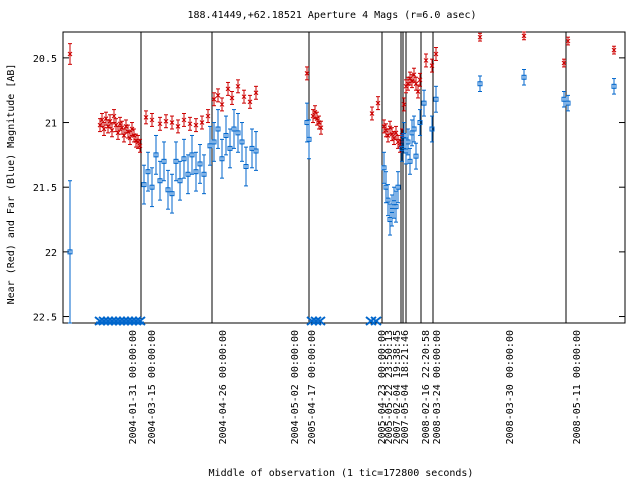 This screenshot has height=480, width=640. Describe the element at coordinates (397, 387) in the screenshot. I see `x-tick-label-7: 2007-02-04 19:38:45` at that location.